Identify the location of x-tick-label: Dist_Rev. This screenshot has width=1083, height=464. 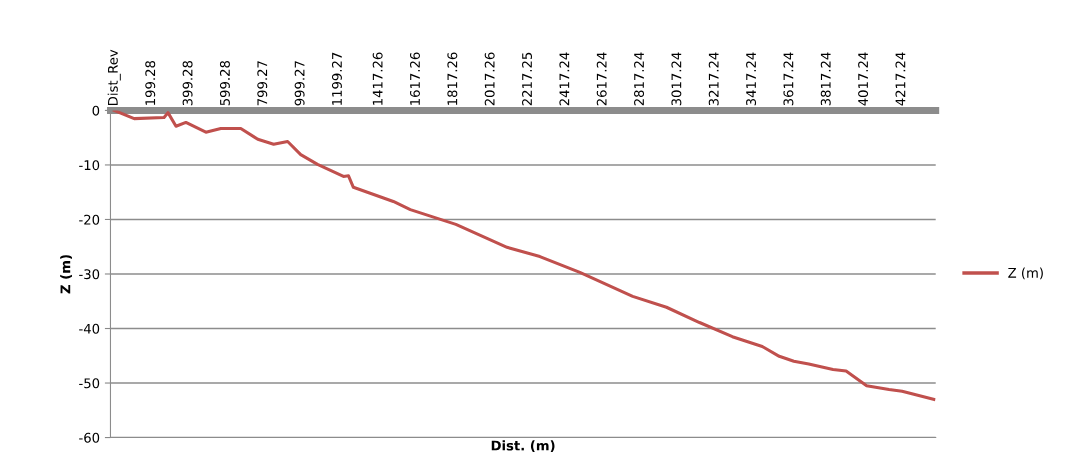
(114, 77).